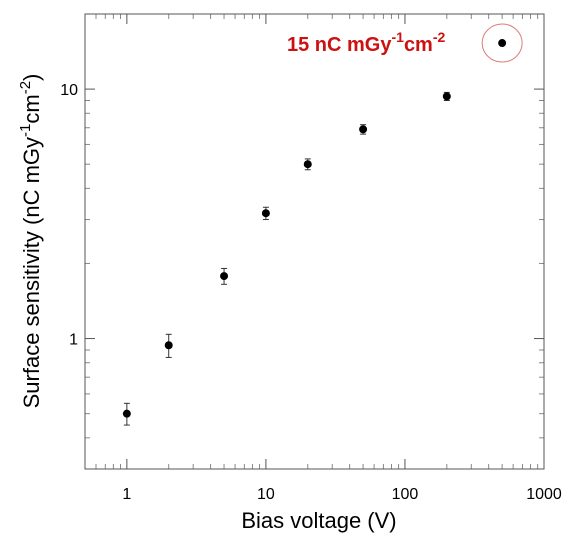 Image resolution: width=565 pixels, height=534 pixels. What do you see at coordinates (73, 340) in the screenshot?
I see `y-tick-label: 1` at bounding box center [73, 340].